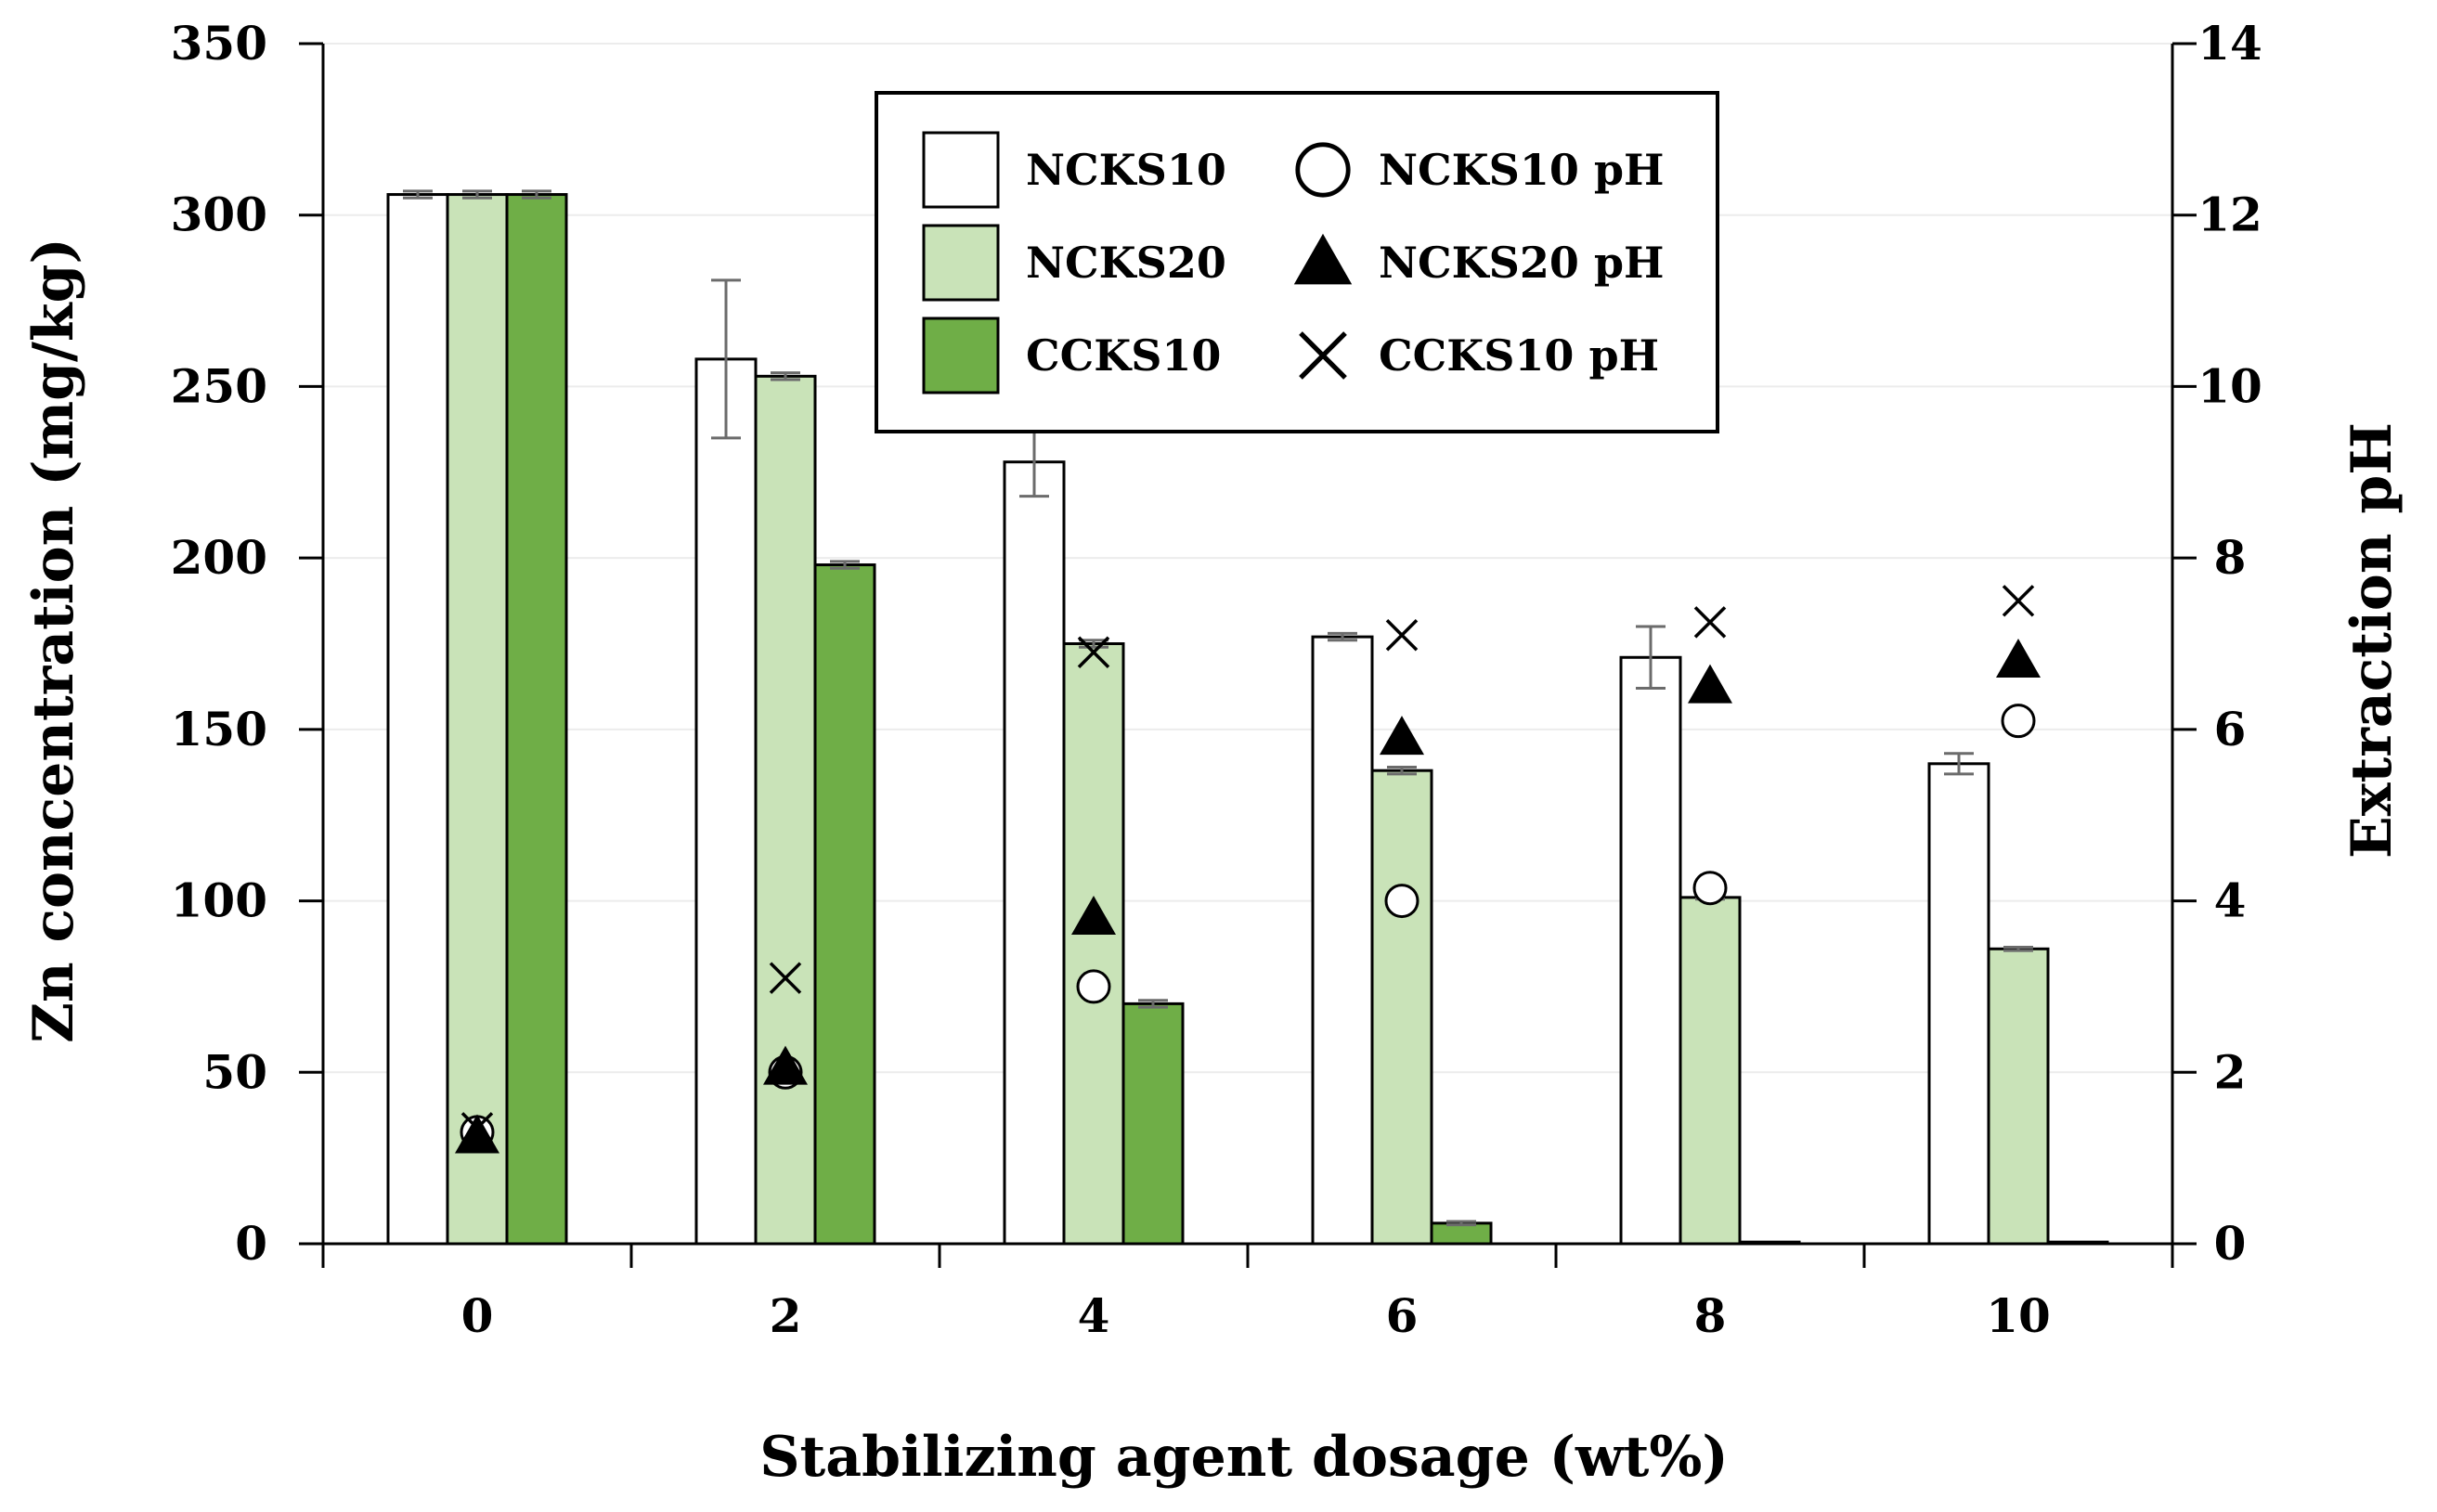 Image resolution: width=2437 pixels, height=1512 pixels. What do you see at coordinates (1124, 355) in the screenshot?
I see `legend-label-ccks10: CCKS10` at bounding box center [1124, 355].